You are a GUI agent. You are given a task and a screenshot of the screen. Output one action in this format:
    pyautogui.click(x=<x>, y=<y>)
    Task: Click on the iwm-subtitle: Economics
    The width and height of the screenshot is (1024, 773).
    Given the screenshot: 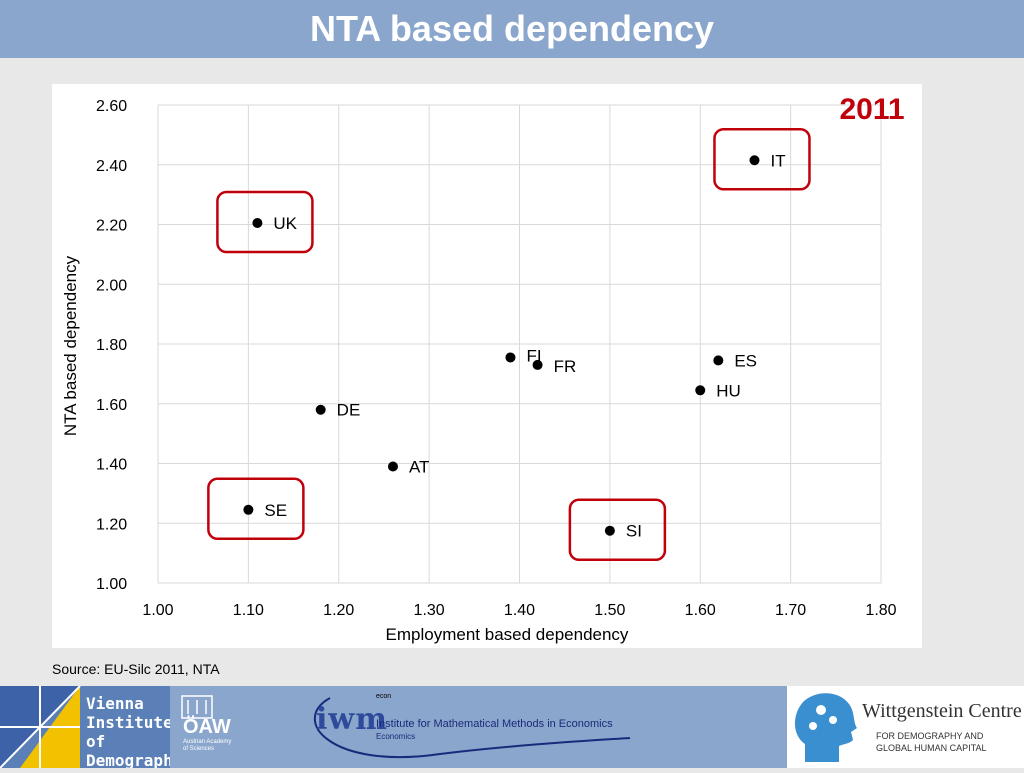 What is the action you would take?
    pyautogui.click(x=396, y=736)
    